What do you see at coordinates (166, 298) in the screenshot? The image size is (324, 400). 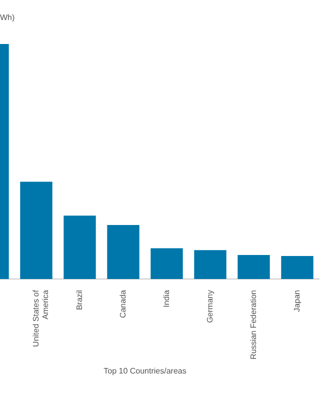 I see `x-tick-label: India` at bounding box center [166, 298].